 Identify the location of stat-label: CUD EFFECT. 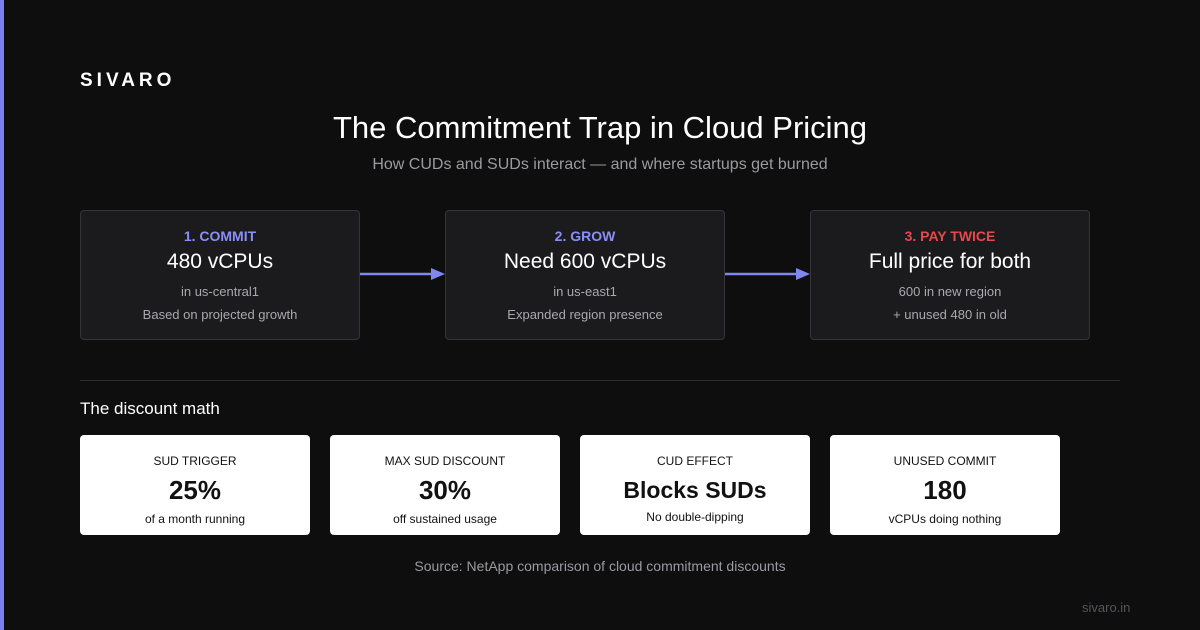
(695, 461).